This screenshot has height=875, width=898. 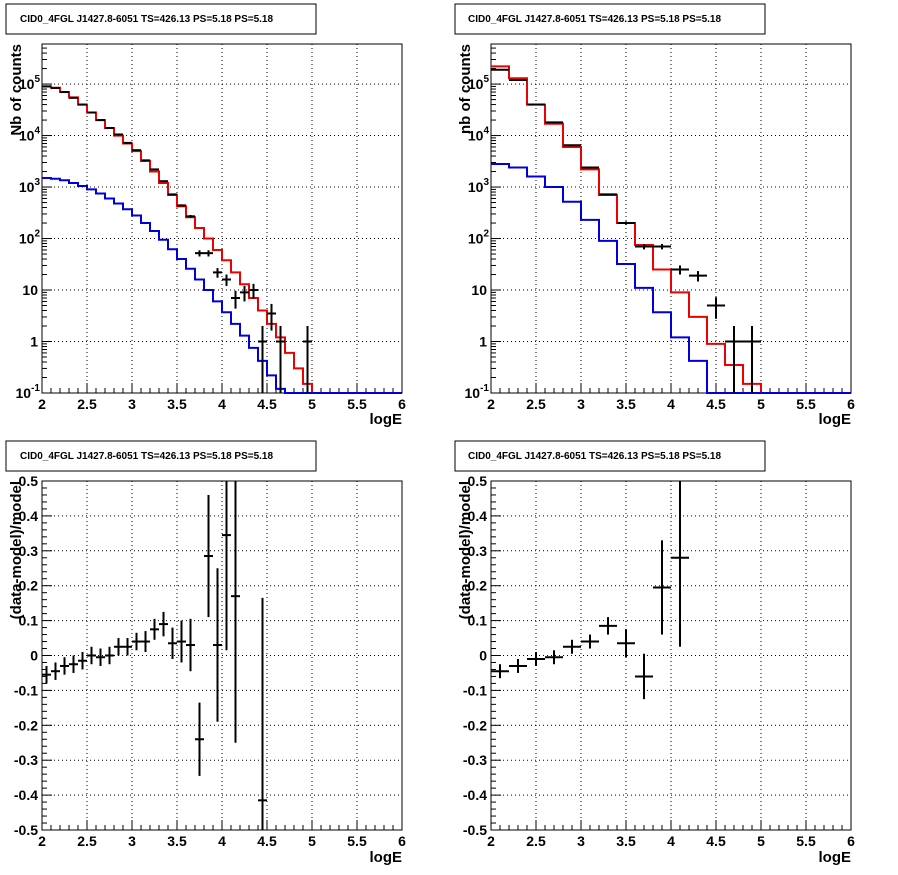 What do you see at coordinates (465, 89) in the screenshot?
I see `y-axis-label: nb of counts` at bounding box center [465, 89].